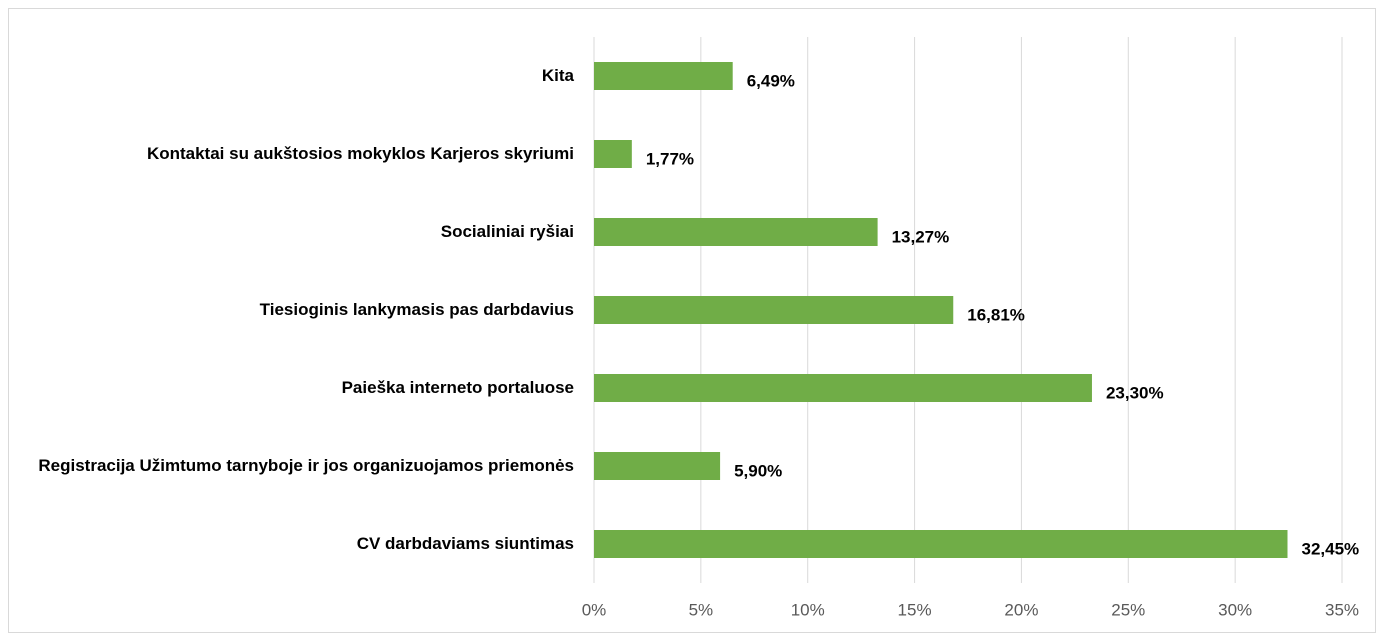  What do you see at coordinates (915, 609) in the screenshot?
I see `x-tick-label: 15%` at bounding box center [915, 609].